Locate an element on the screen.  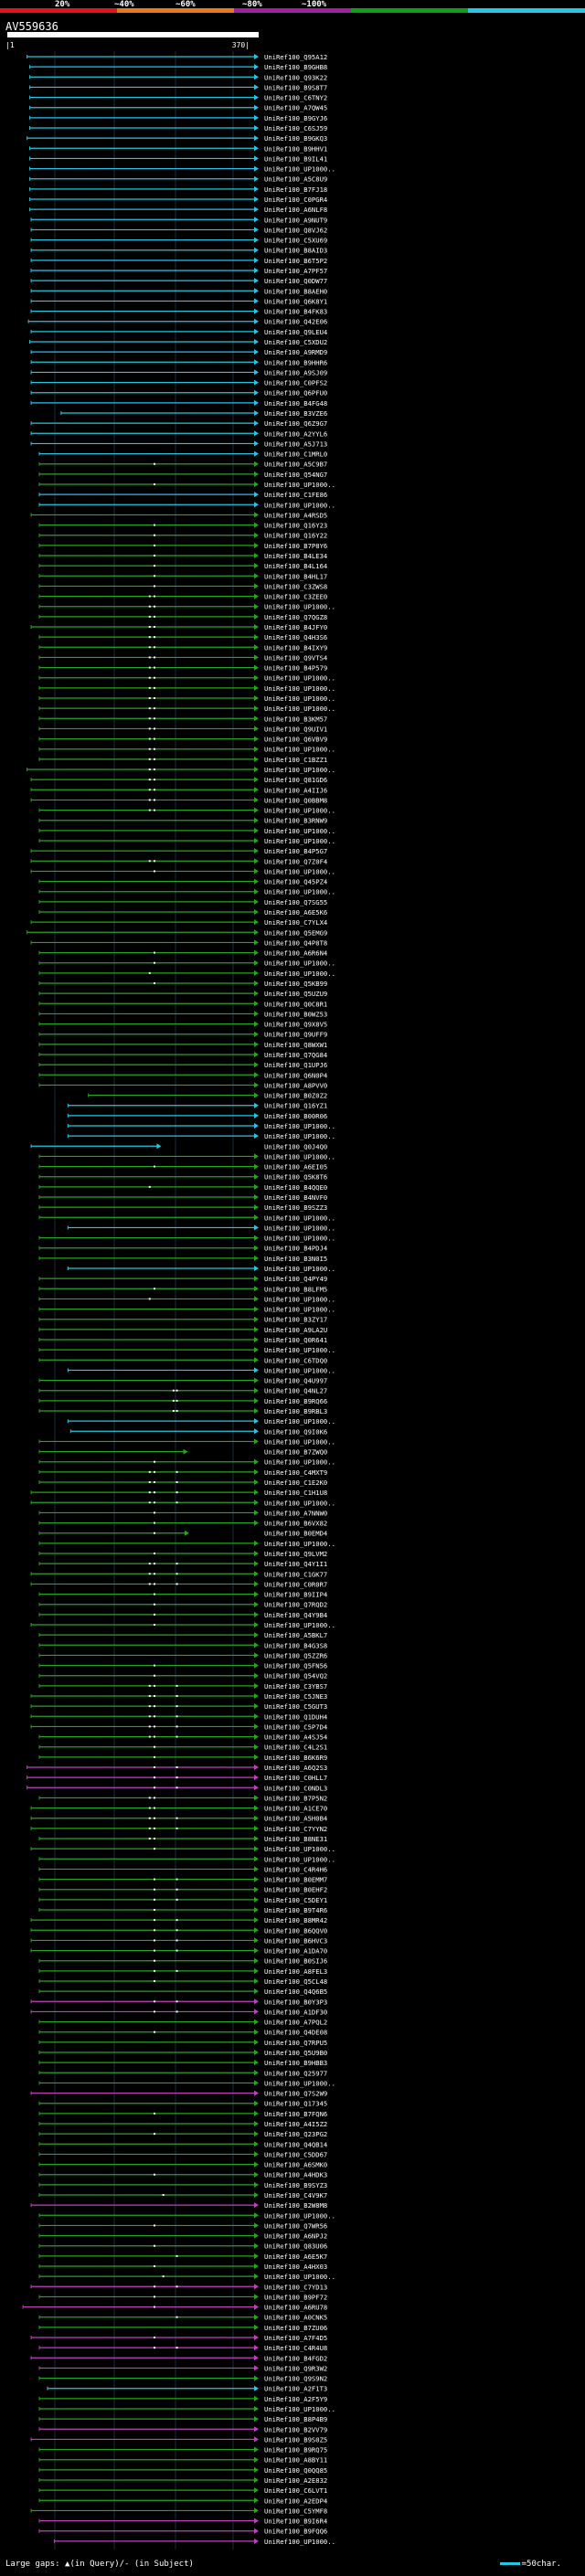
hit-label: UniRef100_Q81GD6 is located at coordinates (296, 780).